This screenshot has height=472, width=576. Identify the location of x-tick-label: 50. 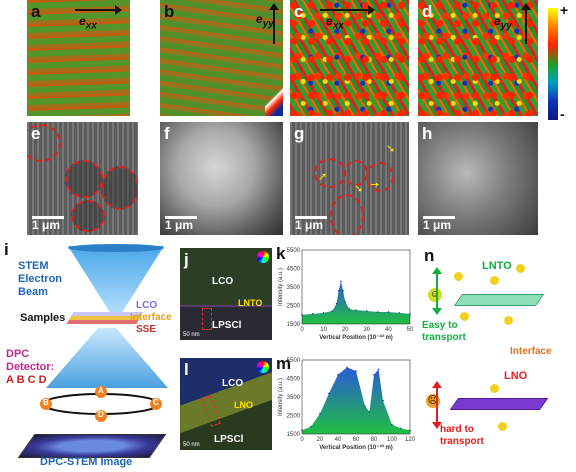
(410, 330).